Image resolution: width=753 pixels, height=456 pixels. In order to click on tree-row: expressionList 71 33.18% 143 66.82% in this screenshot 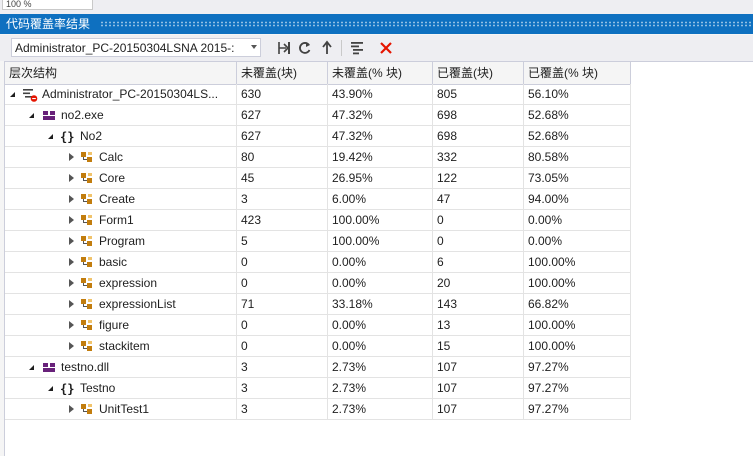, I will do `click(318, 304)`.